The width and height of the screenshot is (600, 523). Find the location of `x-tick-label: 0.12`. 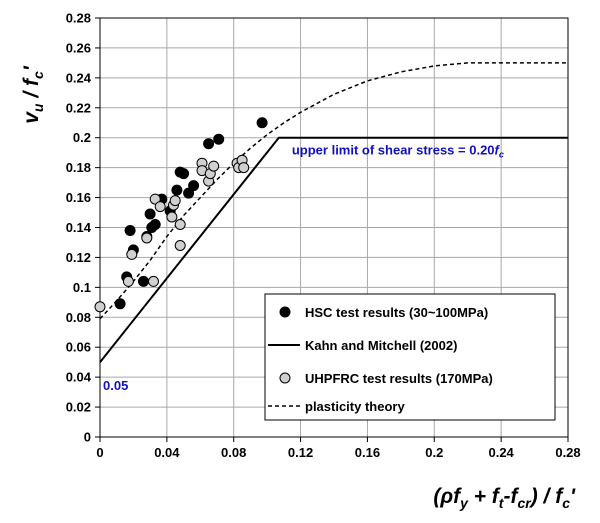

x-tick-label: 0.12 is located at coordinates (300, 452).